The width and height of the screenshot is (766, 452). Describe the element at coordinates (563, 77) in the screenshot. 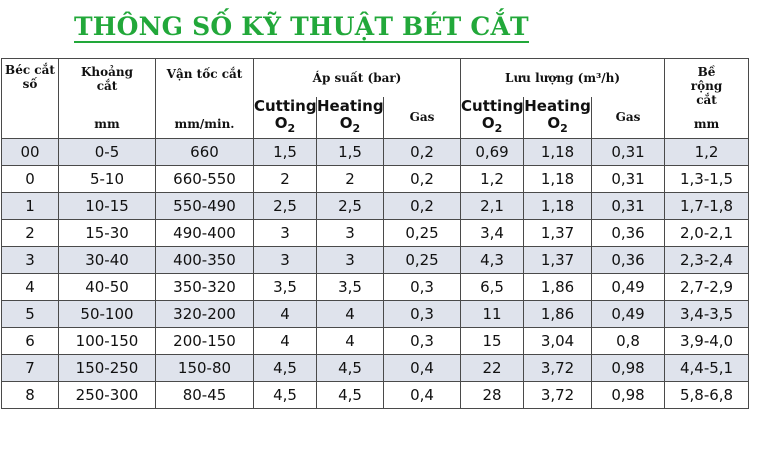

I see `header-flow: Lưu lượng (m³/h)` at that location.